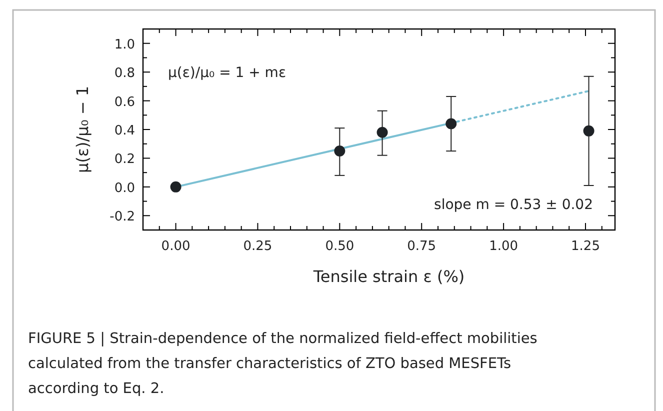  I want to click on annotation: μ(ε)/μ₀ = 1 + mε, so click(227, 73).